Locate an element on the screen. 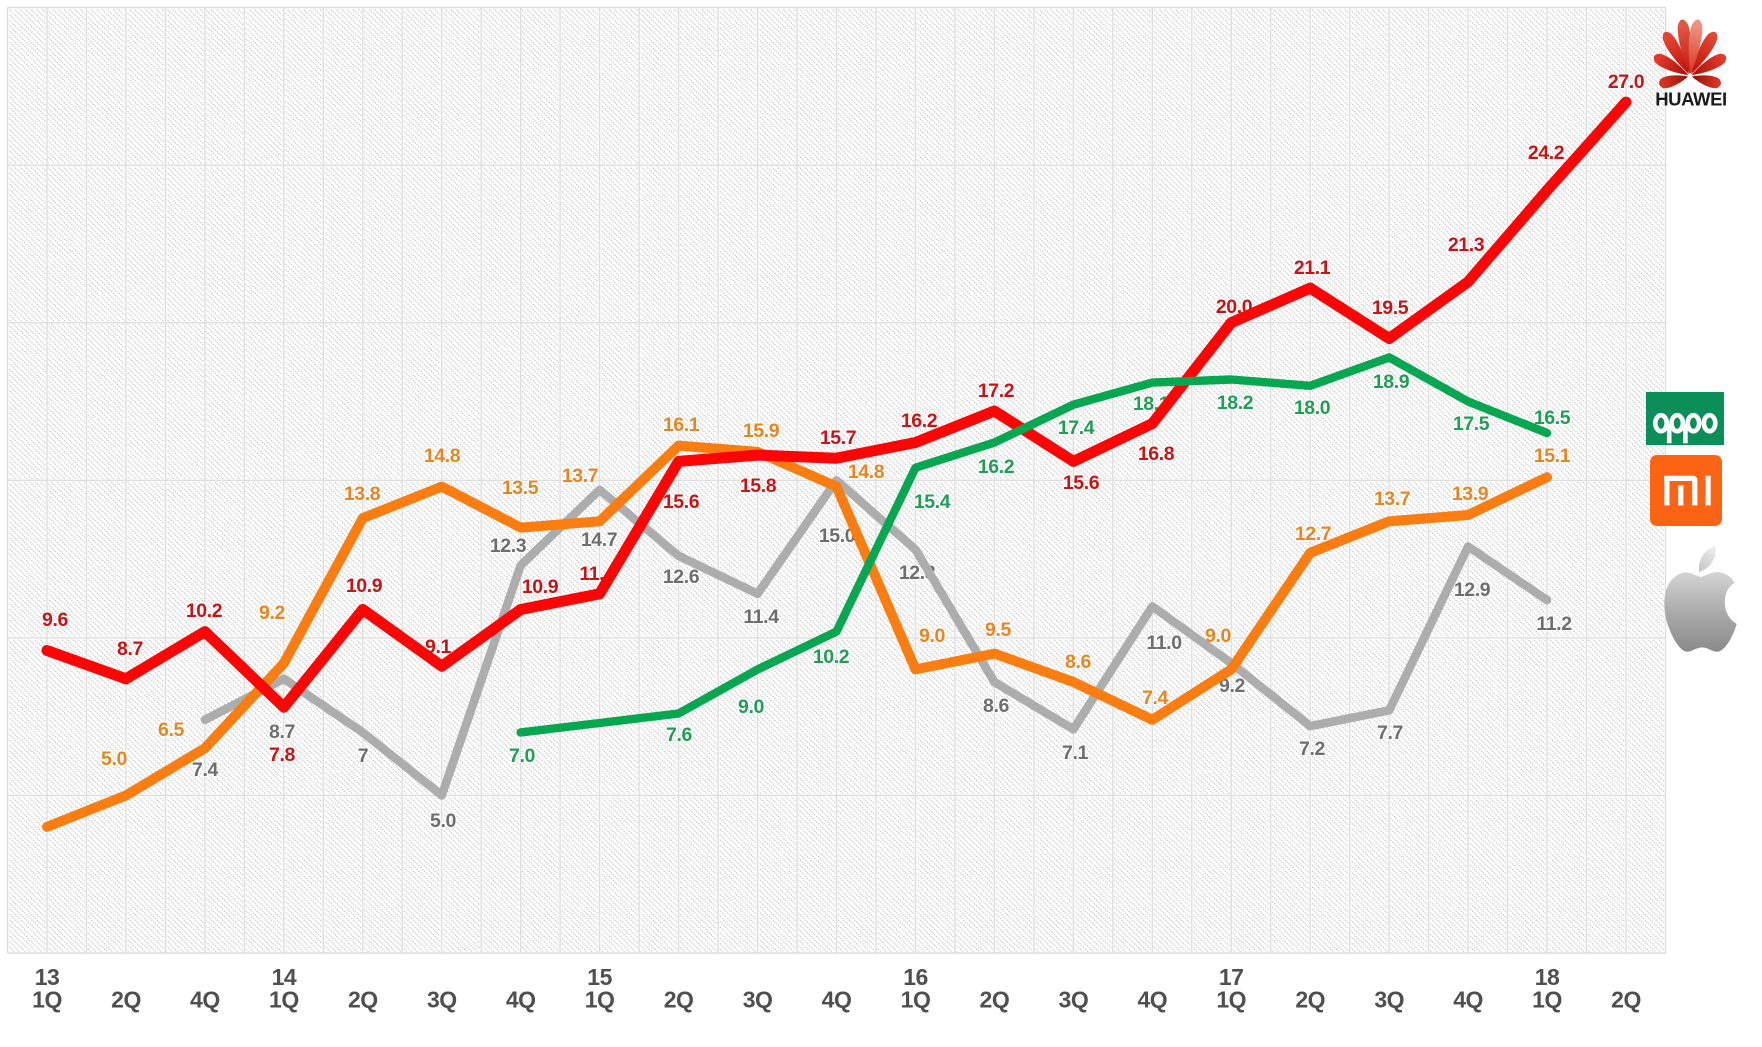 Image resolution: width=1762 pixels, height=1047 pixels. svg-text: 14.7 is located at coordinates (599, 540).